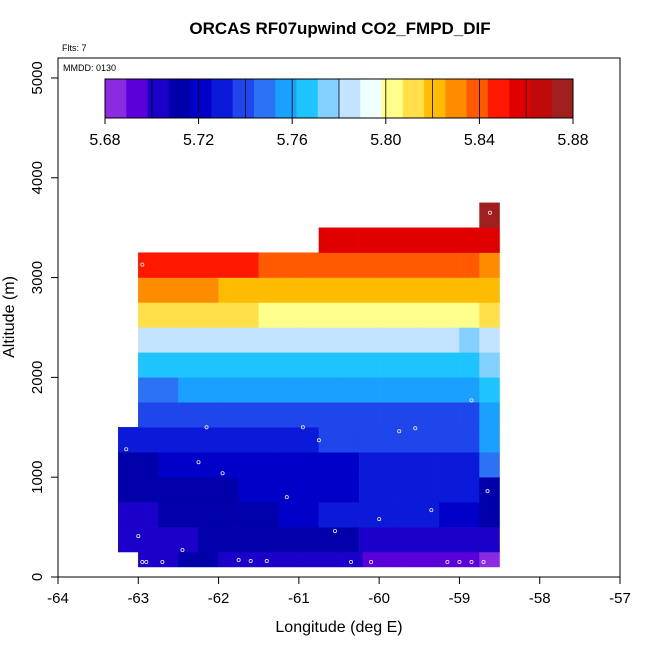 The width and height of the screenshot is (650, 655). What do you see at coordinates (9, 317) in the screenshot?
I see `y-axis-label: Altitude (m)` at bounding box center [9, 317].